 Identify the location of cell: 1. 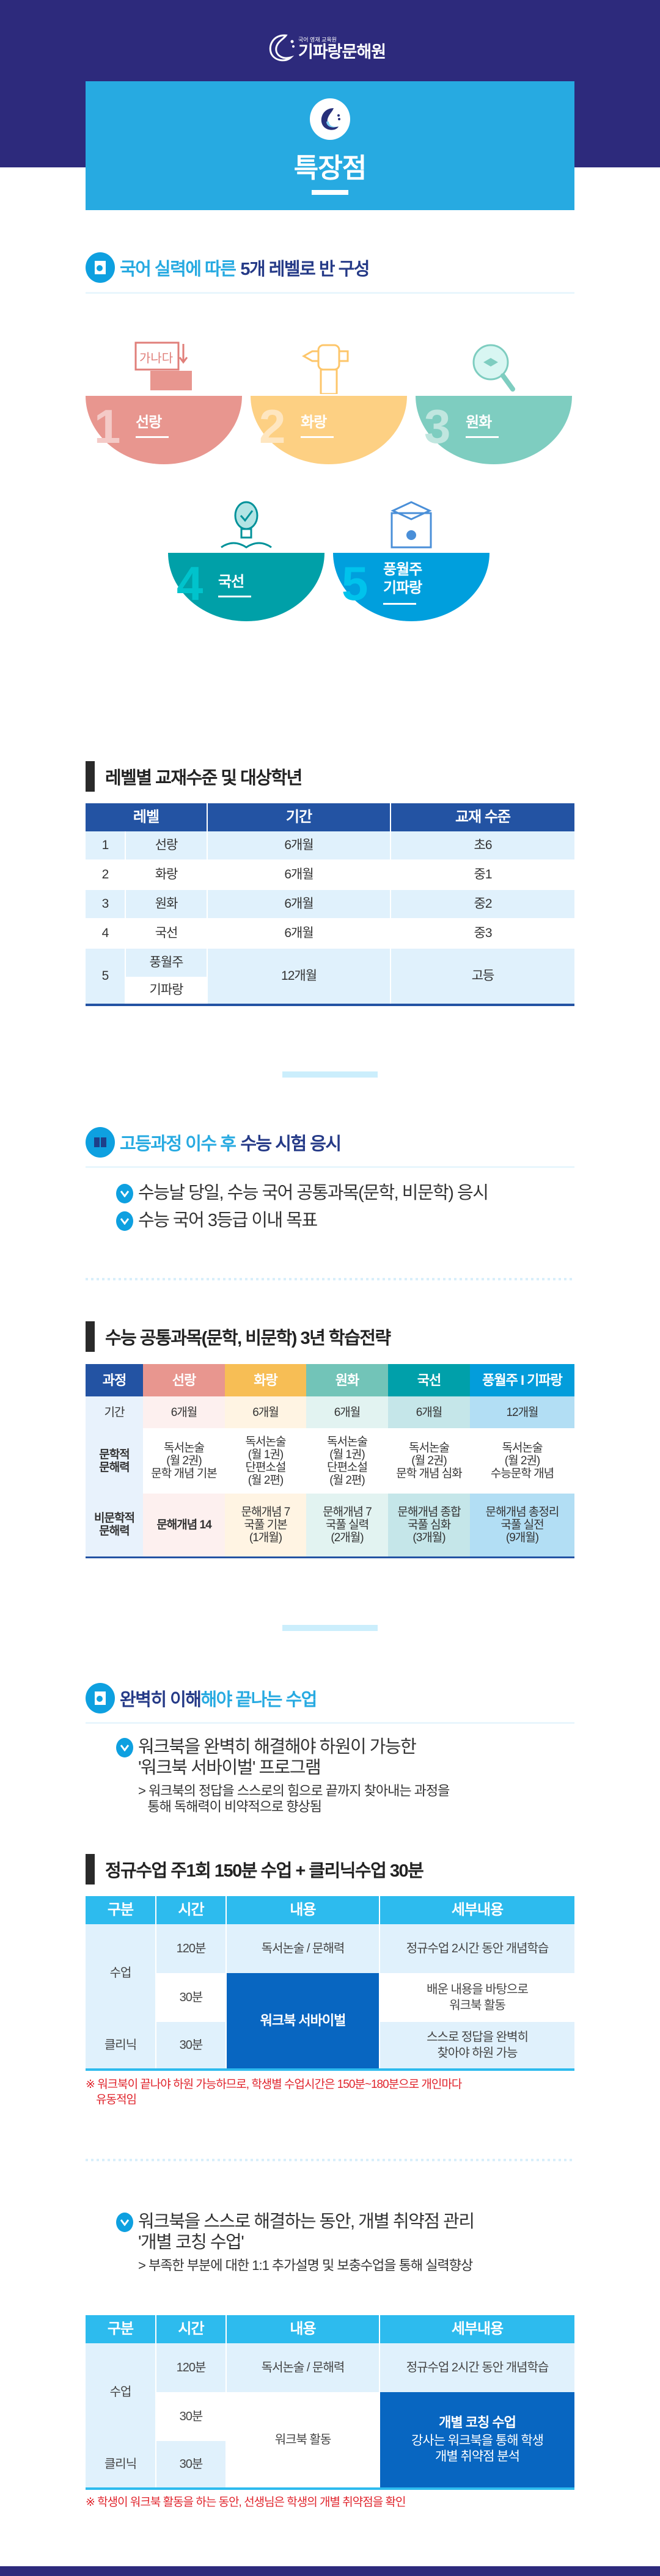
(106, 845).